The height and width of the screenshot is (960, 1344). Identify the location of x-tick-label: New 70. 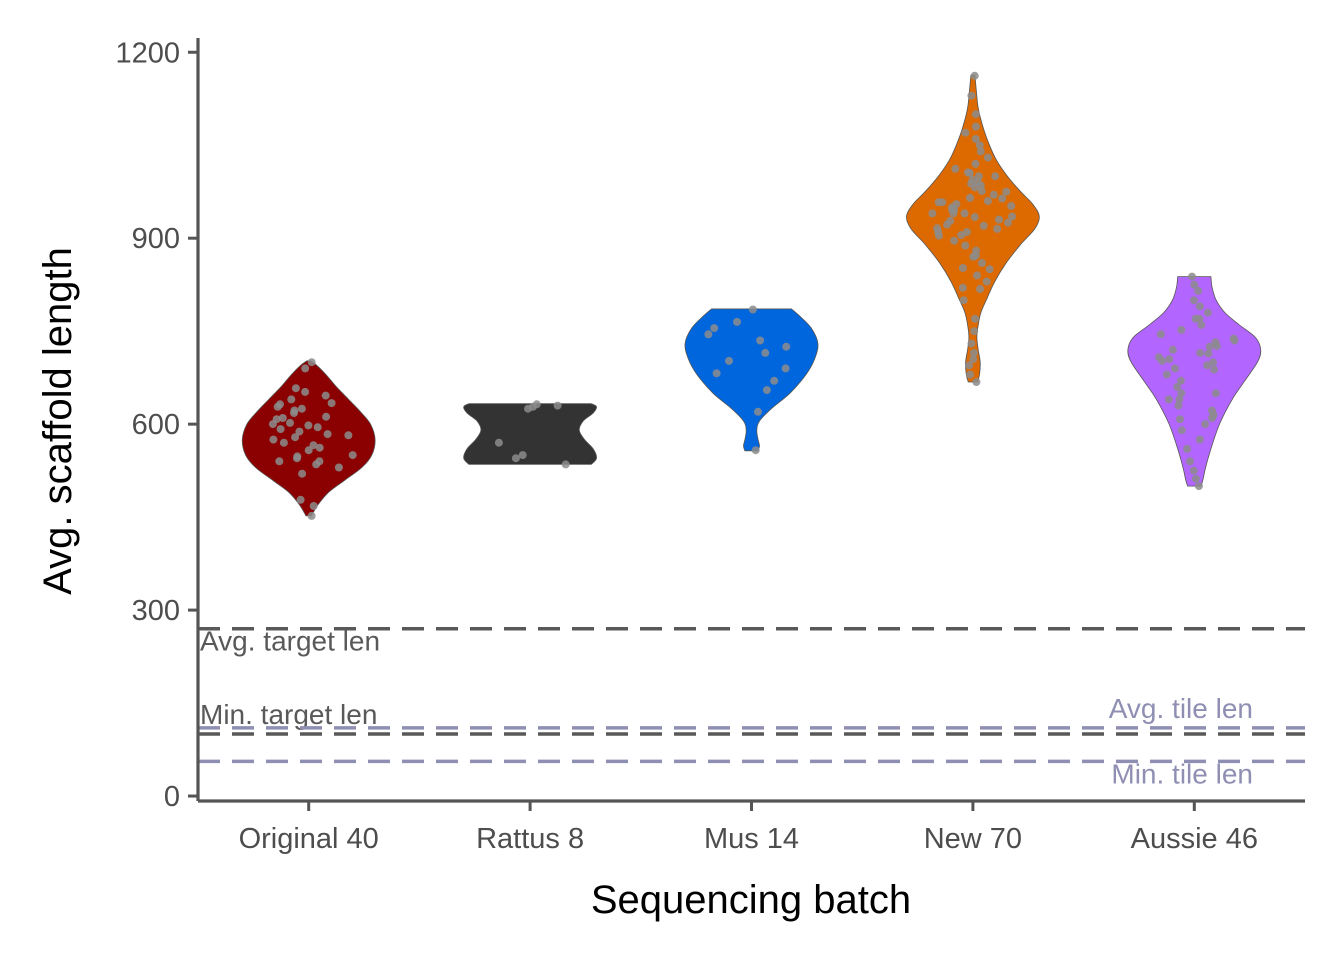
(973, 839).